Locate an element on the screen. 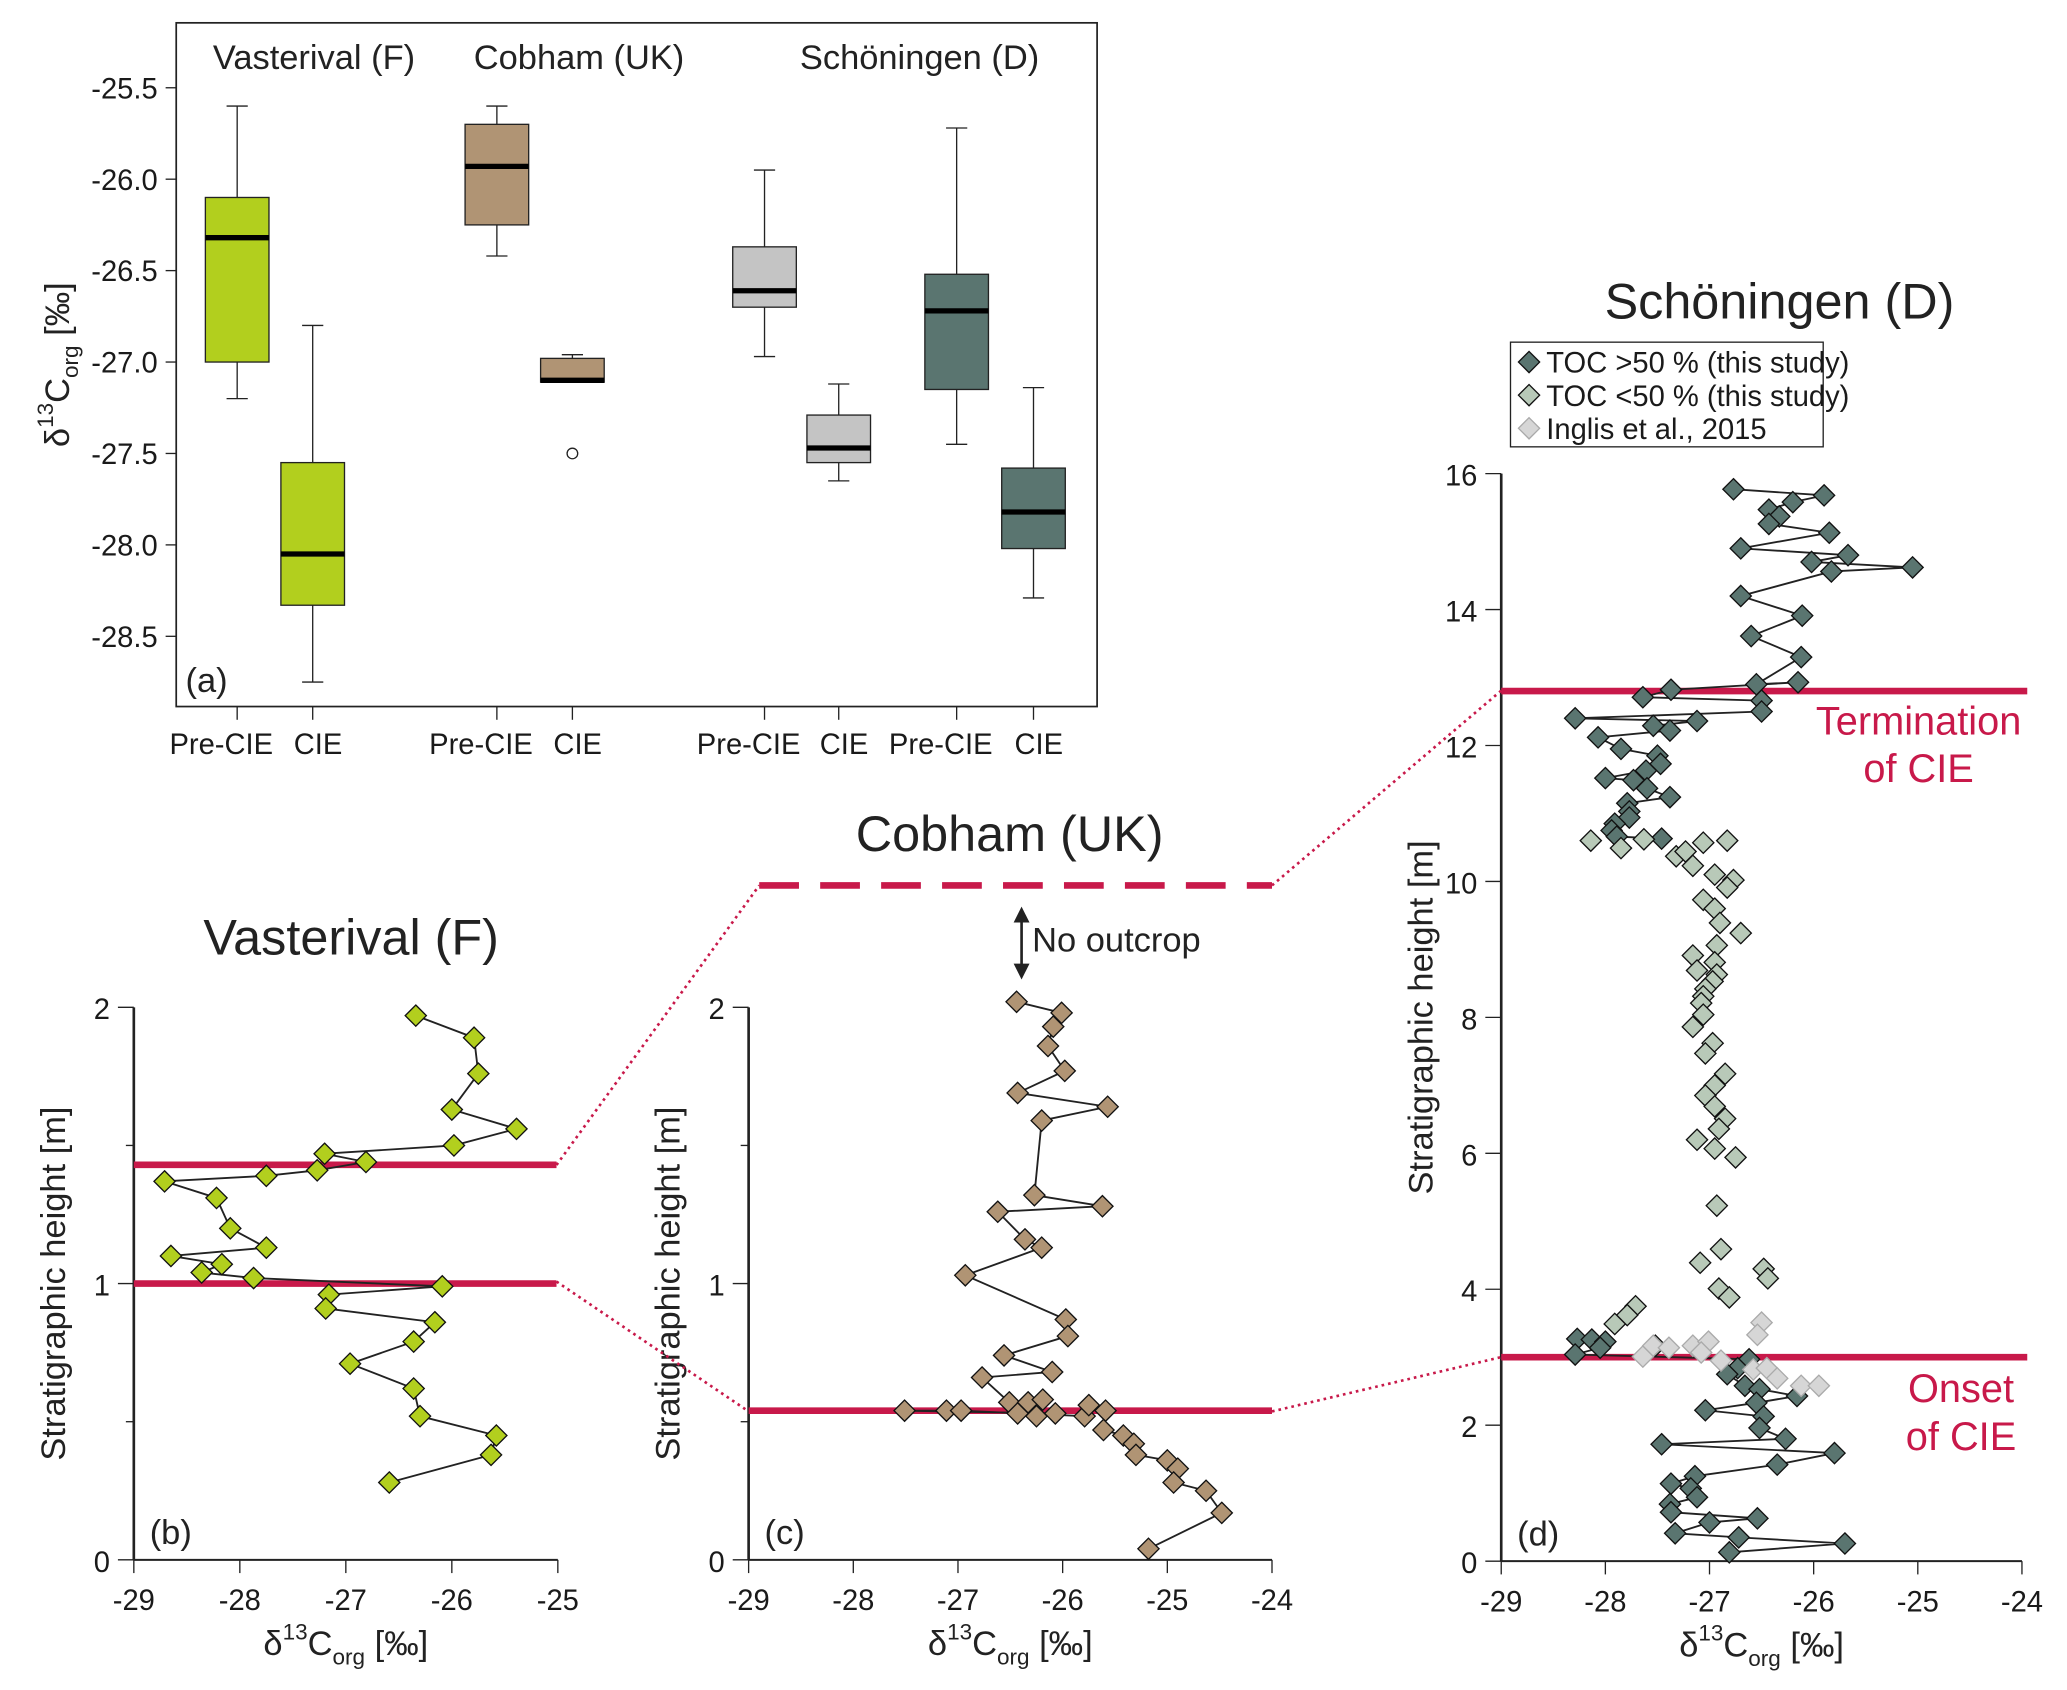 Image resolution: width=2067 pixels, height=1690 pixels. y-tick-label: -28.5 is located at coordinates (124, 638).